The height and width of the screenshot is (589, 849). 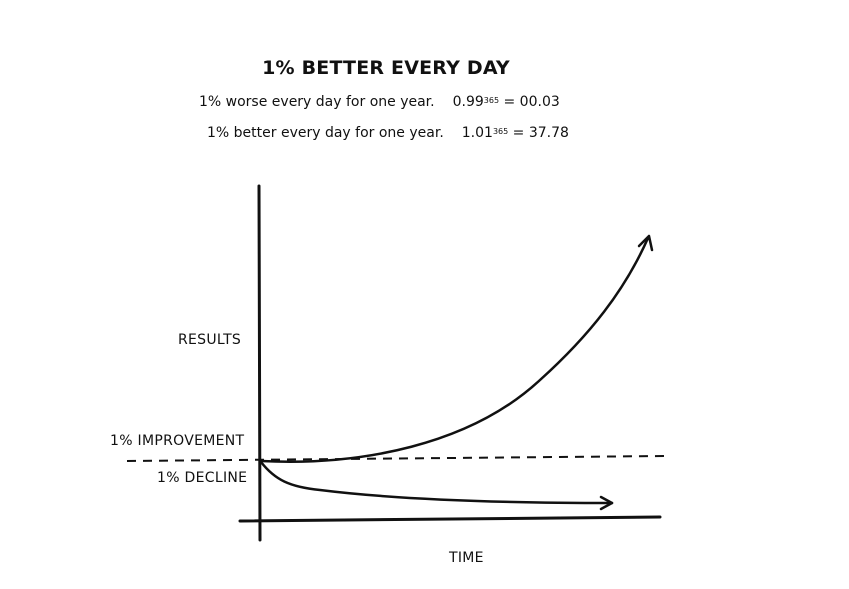 What do you see at coordinates (325, 133) in the screenshot?
I see `better-description: 1% better every day for one year.` at bounding box center [325, 133].